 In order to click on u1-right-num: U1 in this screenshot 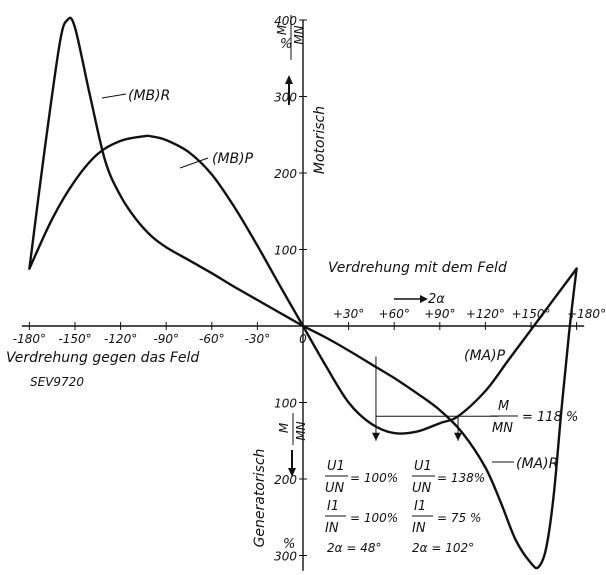, I will do `click(423, 466)`.